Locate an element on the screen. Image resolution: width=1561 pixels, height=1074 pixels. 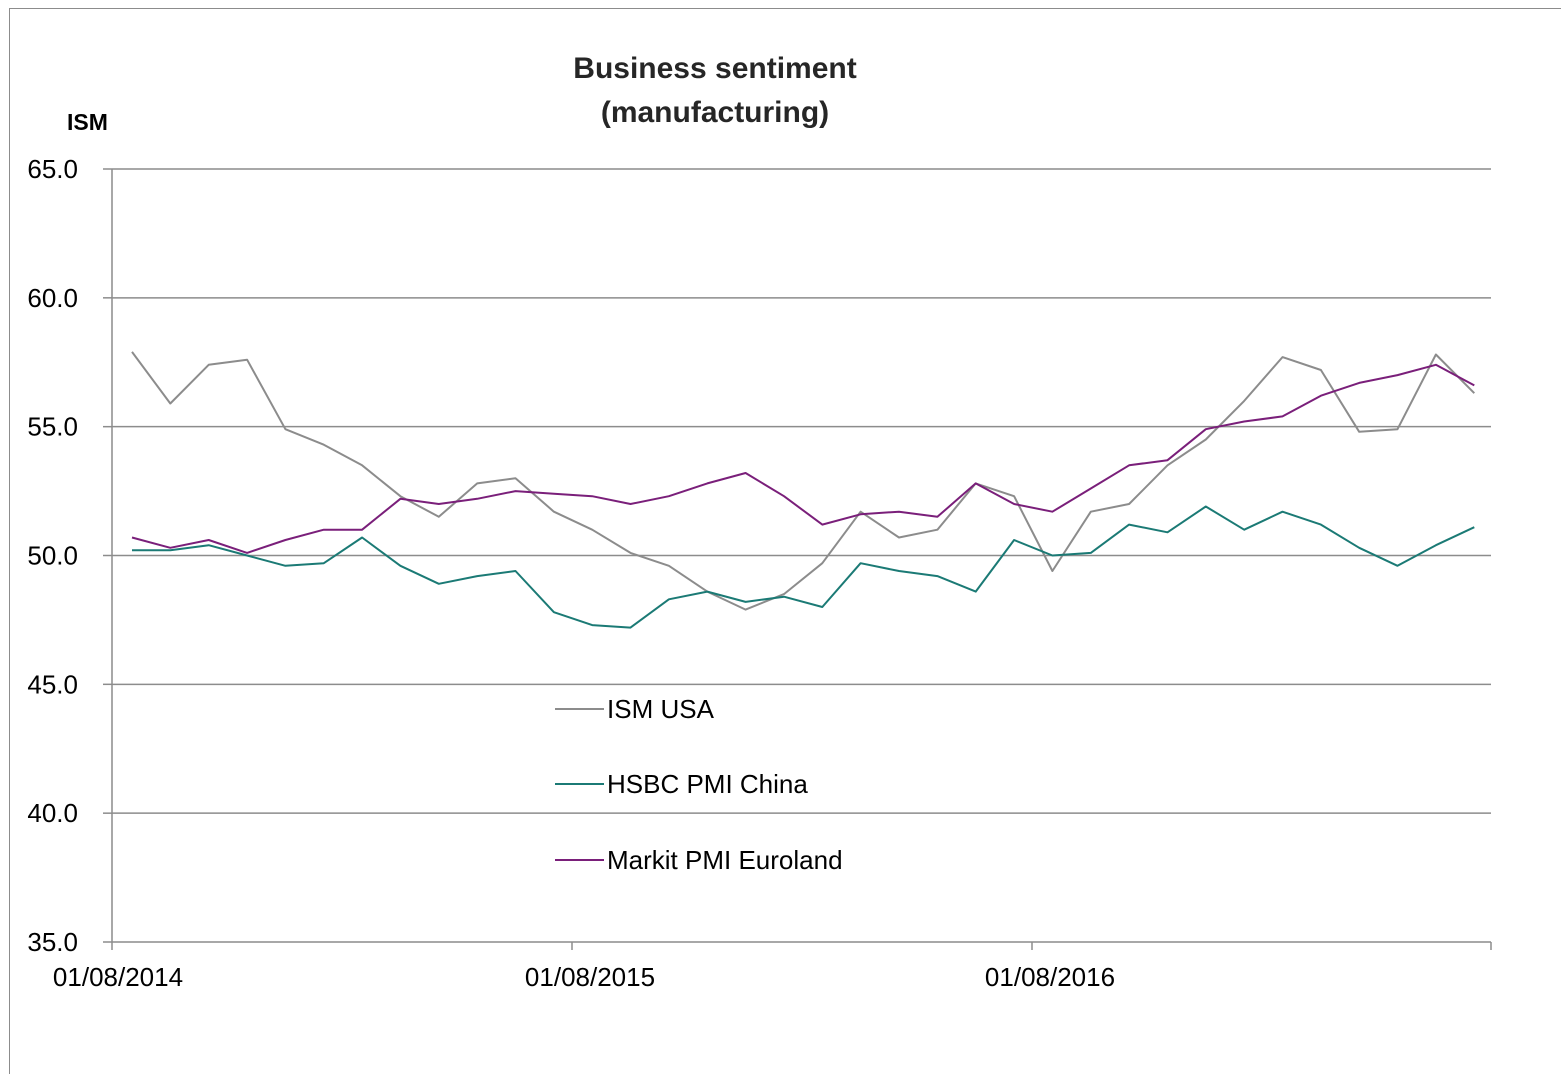
legend: ISM USA HSBC PMI China Markit PMI Euroland is located at coordinates (699, 784).